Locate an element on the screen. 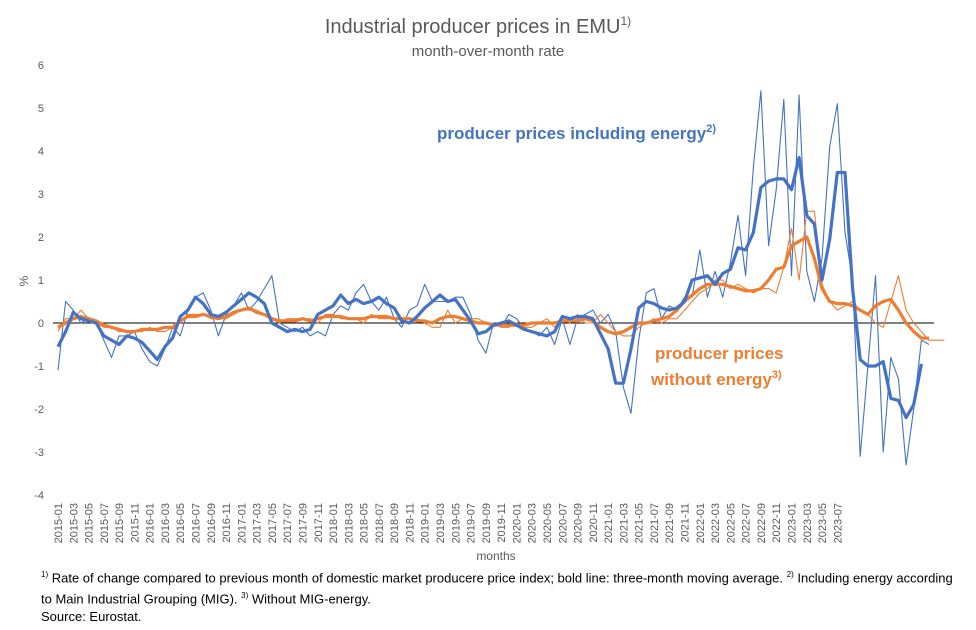 This screenshot has width=976, height=630. x-tick-label: 2018-01 is located at coordinates (334, 523).